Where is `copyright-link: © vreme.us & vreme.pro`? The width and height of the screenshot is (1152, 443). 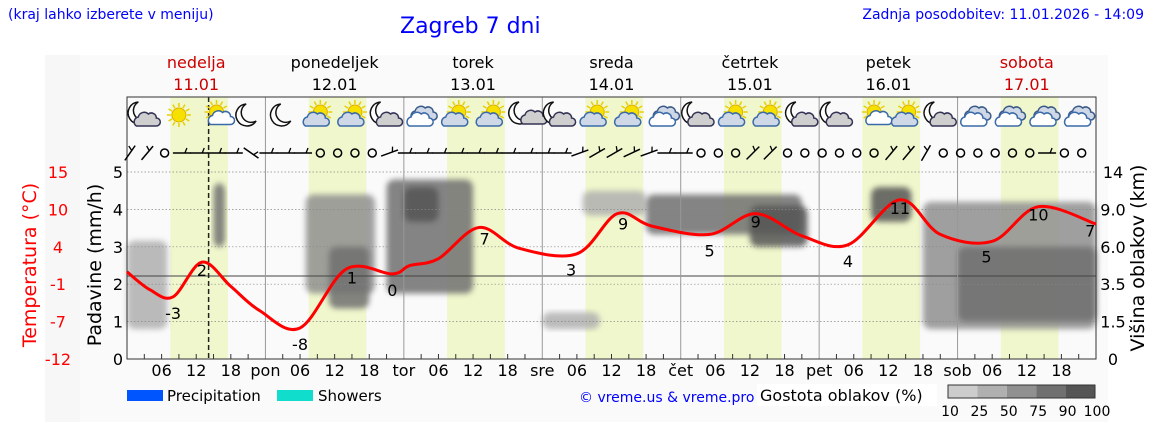 copyright-link: © vreme.us & vreme.pro is located at coordinates (666, 398).